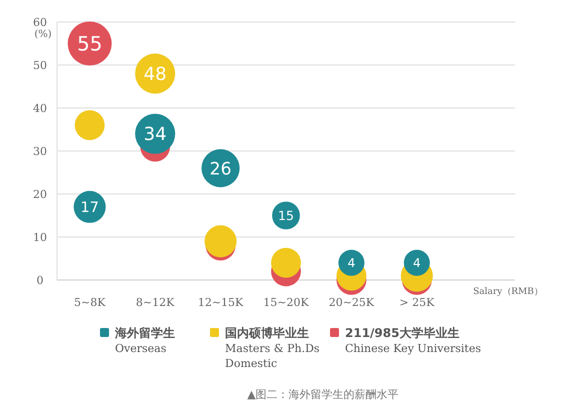 Image resolution: width=570 pixels, height=412 pixels. I want to click on x-tick-label: 5~8K, so click(90, 302).